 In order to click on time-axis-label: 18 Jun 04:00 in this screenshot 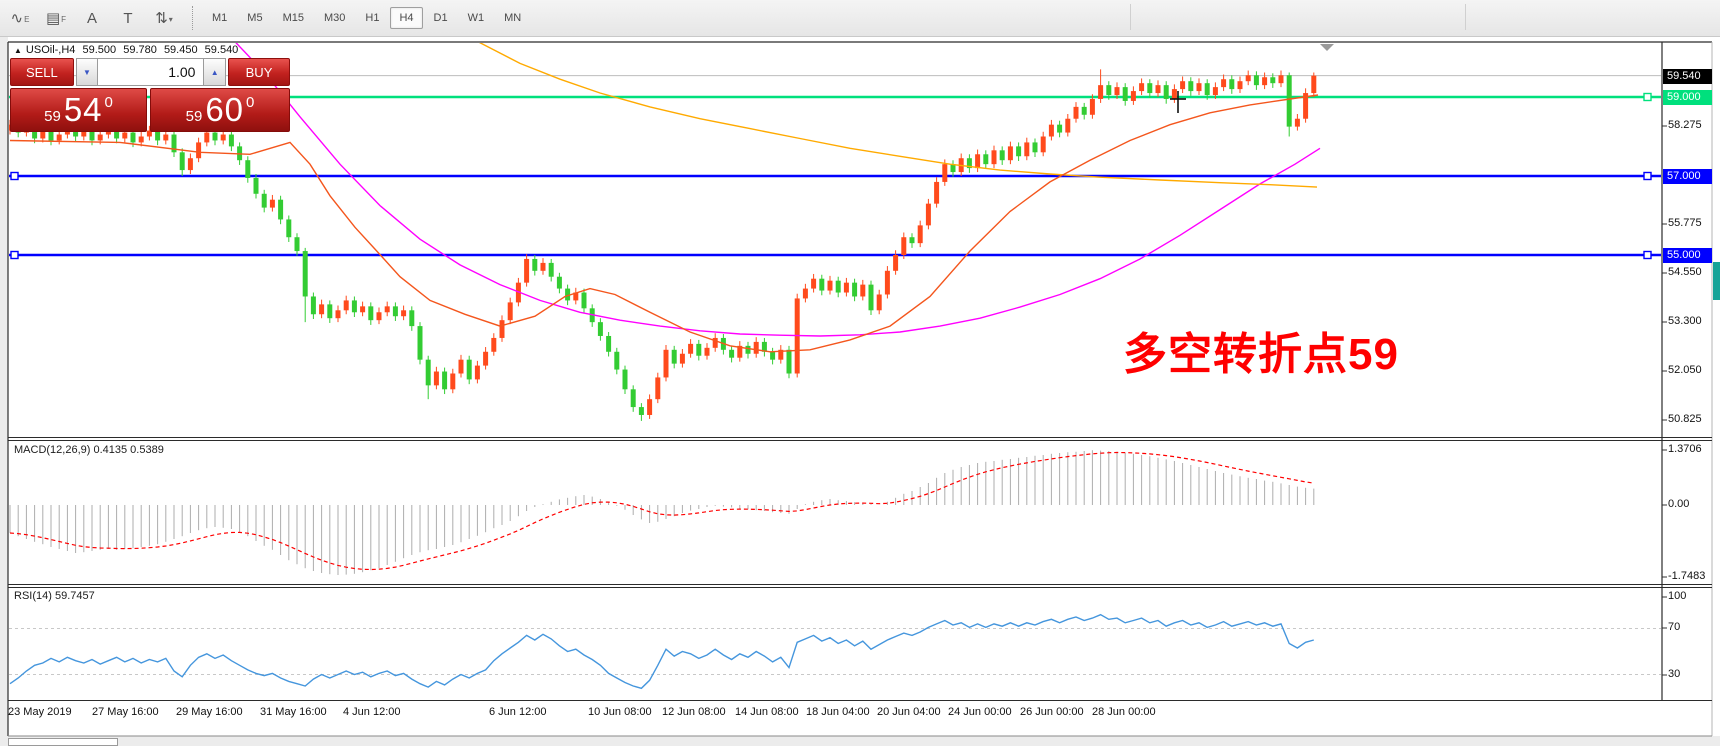, I will do `click(838, 712)`.